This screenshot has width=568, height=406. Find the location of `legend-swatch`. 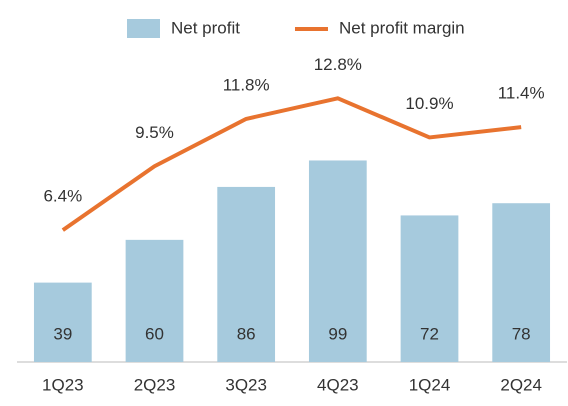

legend-swatch is located at coordinates (143, 28).